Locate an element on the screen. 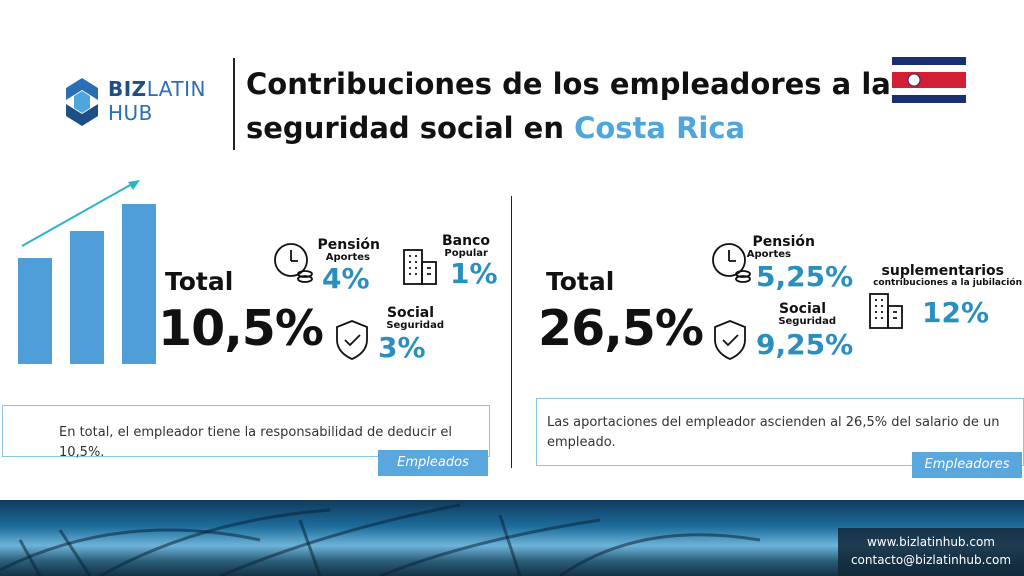  panel-divider is located at coordinates (511, 332).